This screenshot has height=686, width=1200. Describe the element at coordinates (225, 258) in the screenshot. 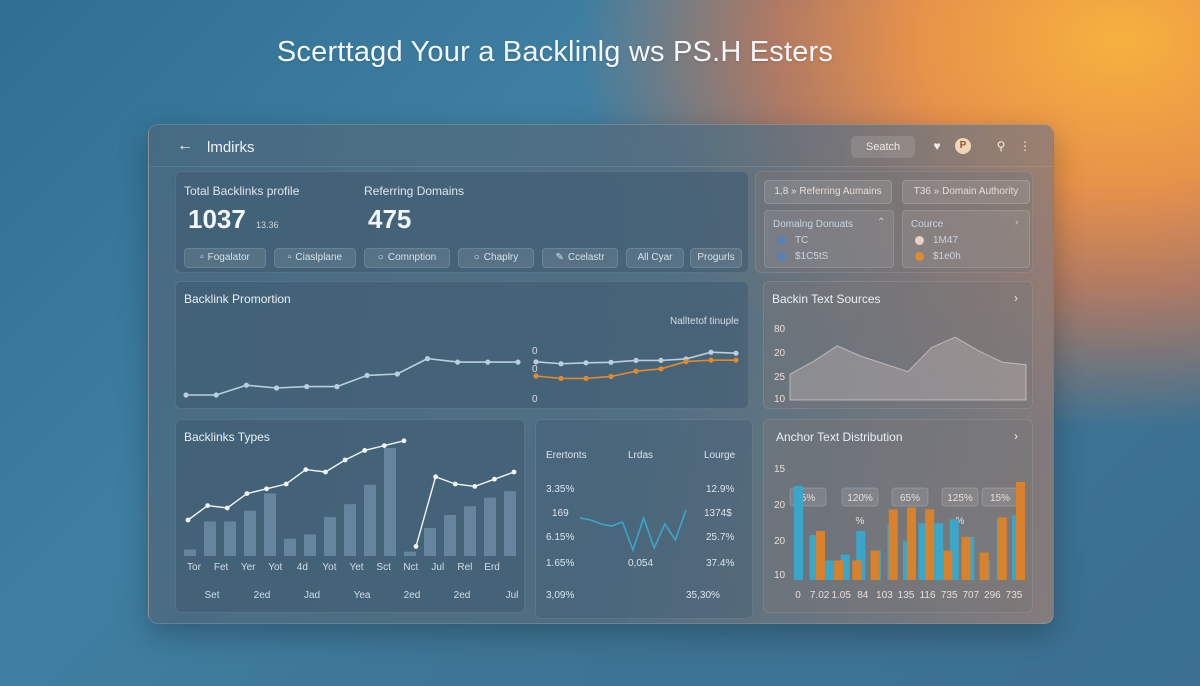

I see `chip-fogalator: ▫ Fogalator` at that location.